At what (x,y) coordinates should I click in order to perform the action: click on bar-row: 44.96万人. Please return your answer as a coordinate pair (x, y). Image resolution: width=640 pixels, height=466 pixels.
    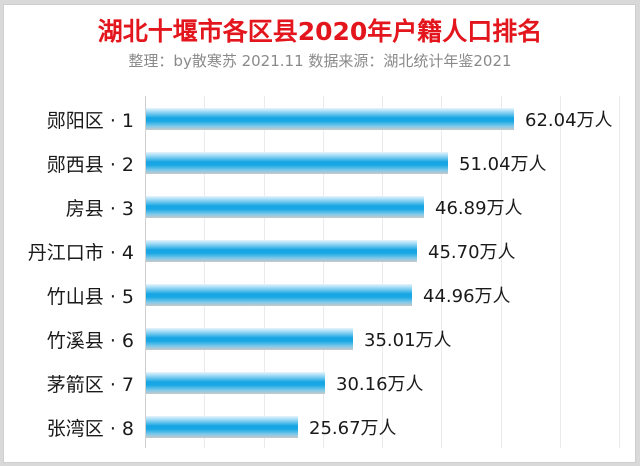
    Looking at the image, I should click on (382, 294).